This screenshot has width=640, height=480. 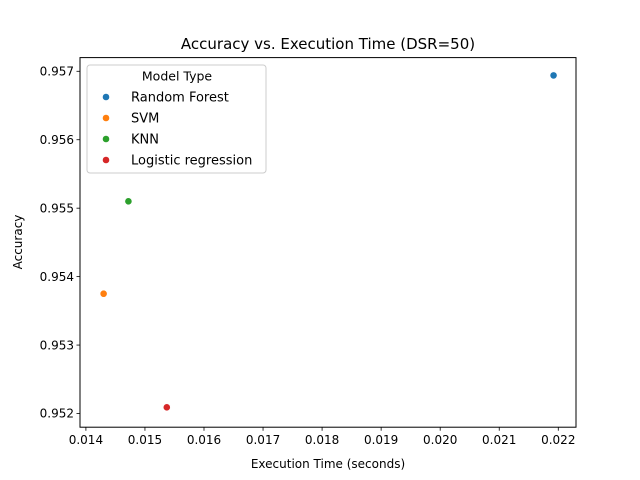 I want to click on data-point-svm, so click(x=103, y=293).